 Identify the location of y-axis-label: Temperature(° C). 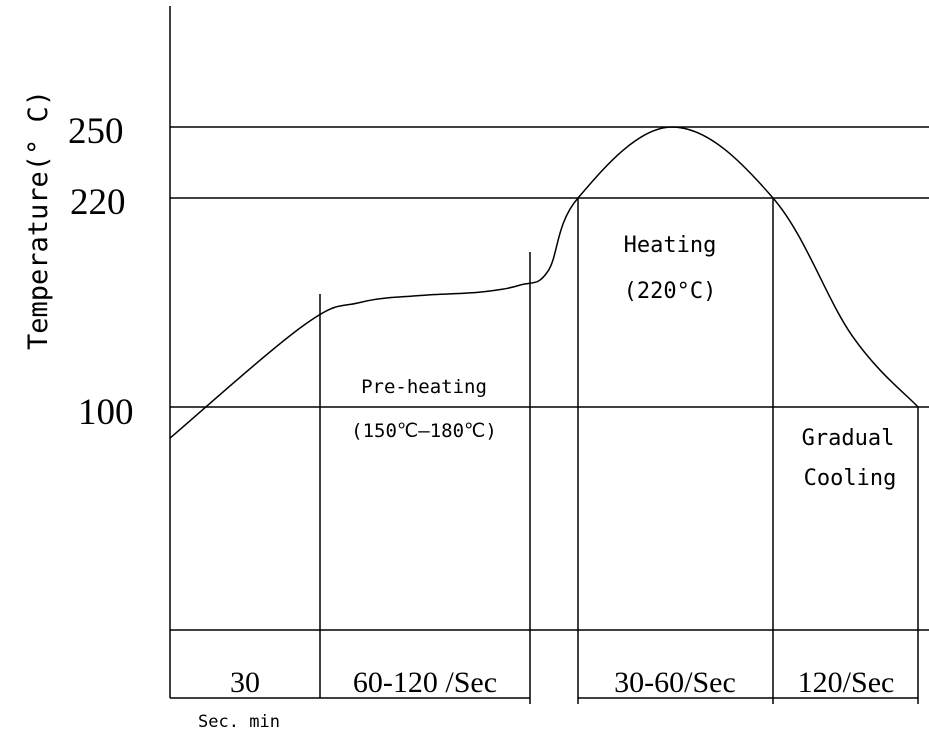
(38, 220).